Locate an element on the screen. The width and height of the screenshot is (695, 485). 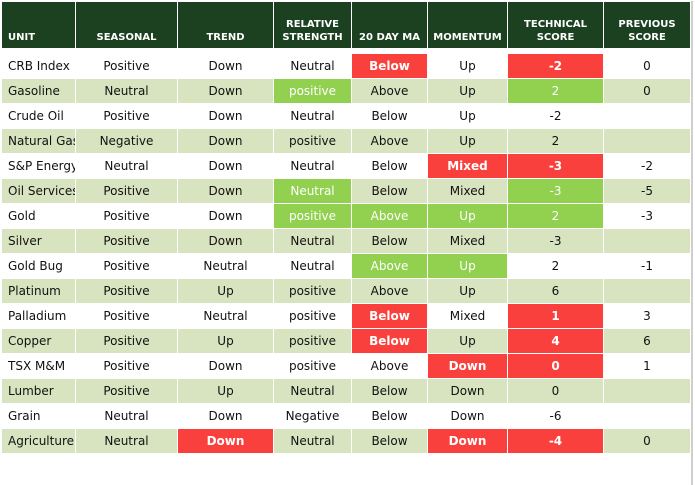
cell-previous-score: 6 is located at coordinates (647, 341).